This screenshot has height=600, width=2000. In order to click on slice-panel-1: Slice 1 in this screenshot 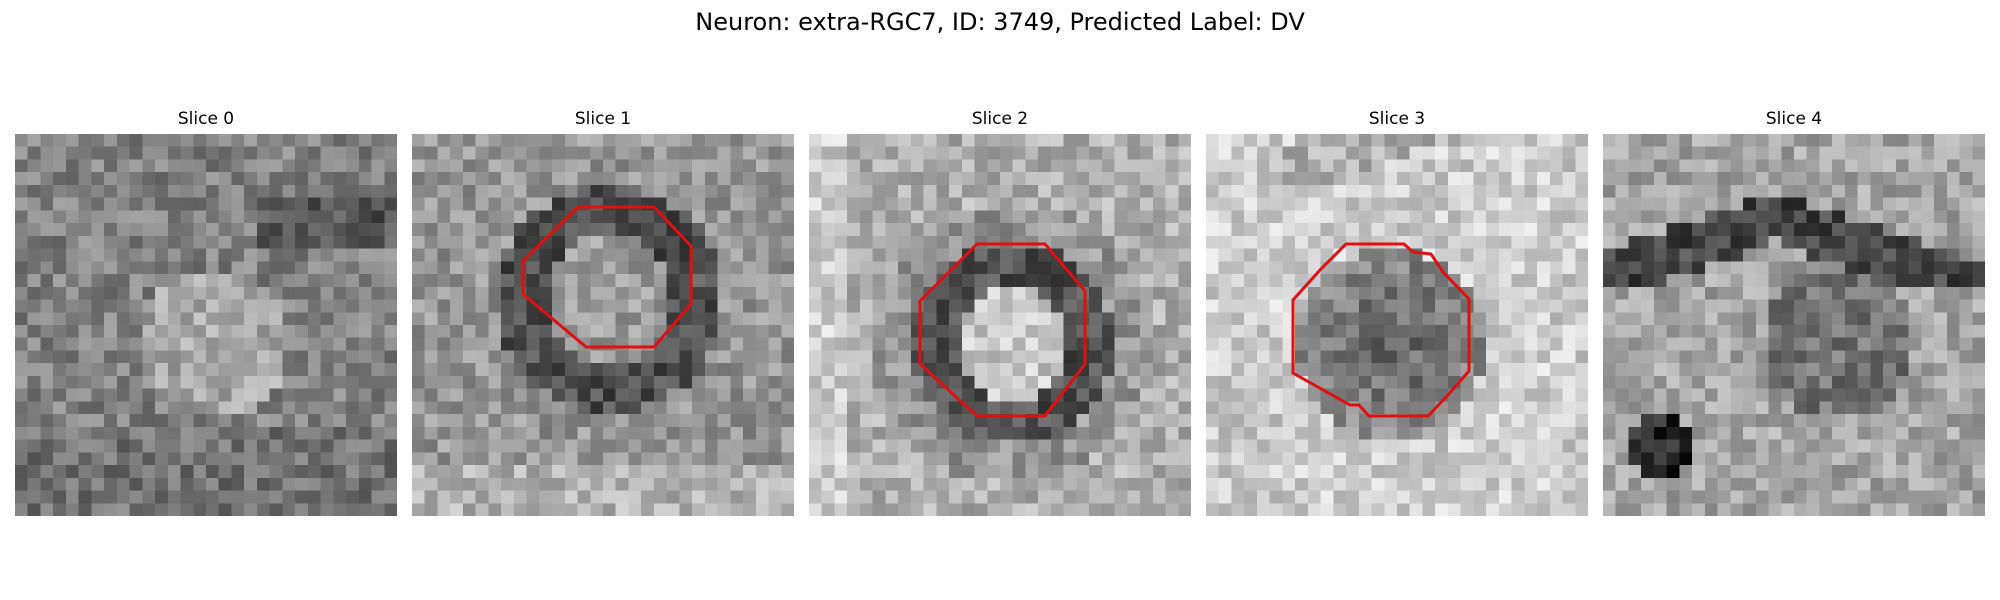, I will do `click(603, 313)`.